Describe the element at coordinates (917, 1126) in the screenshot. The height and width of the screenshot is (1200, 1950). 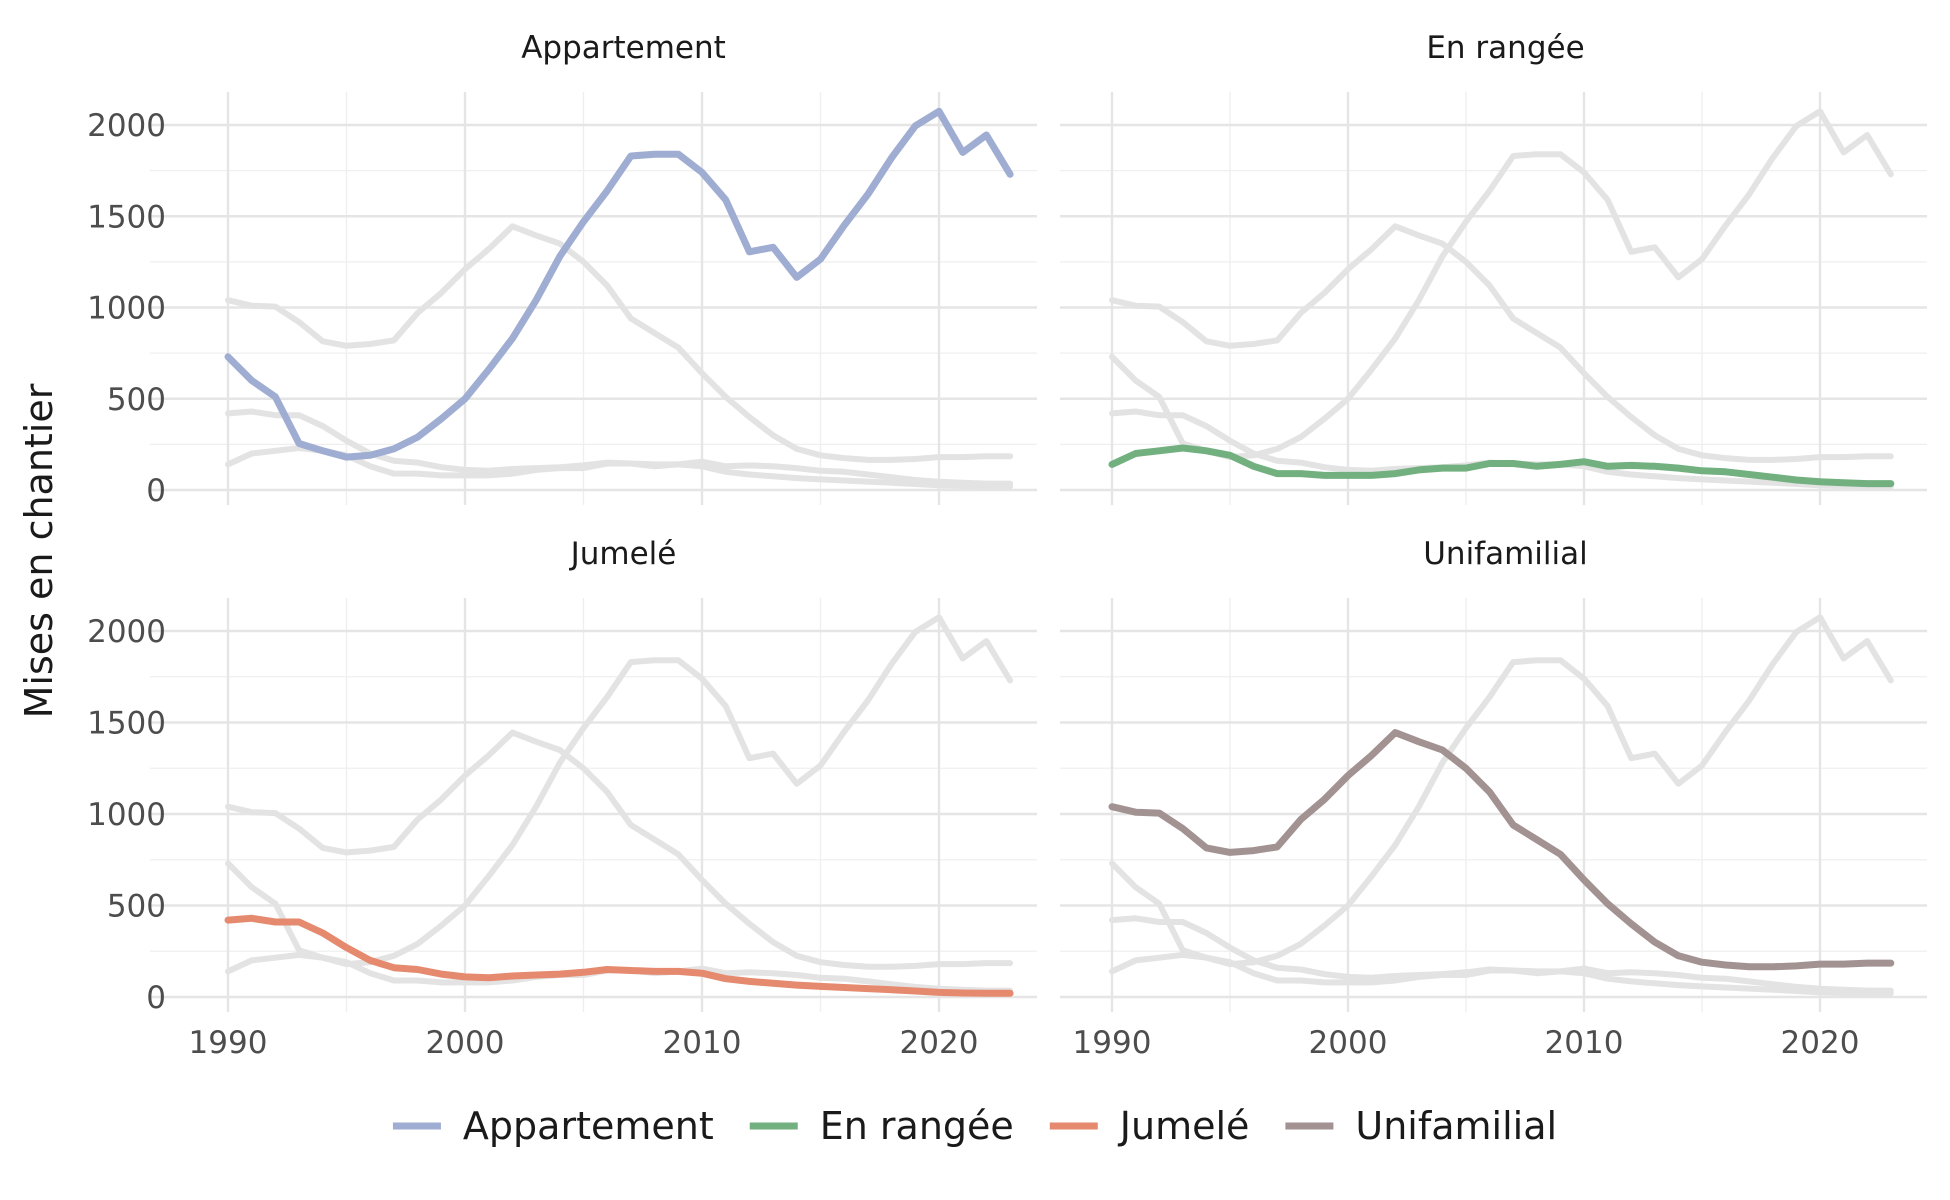
I see `legend-label: En rangée` at that location.